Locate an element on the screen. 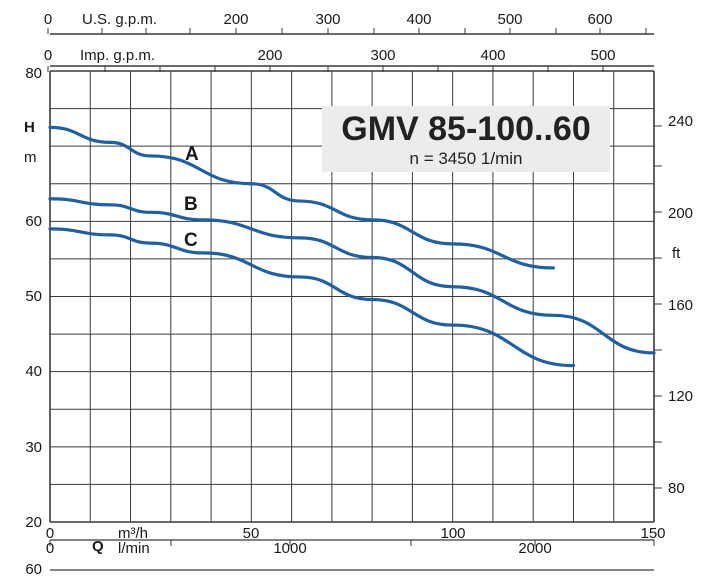  series-label-b: B is located at coordinates (191, 204).